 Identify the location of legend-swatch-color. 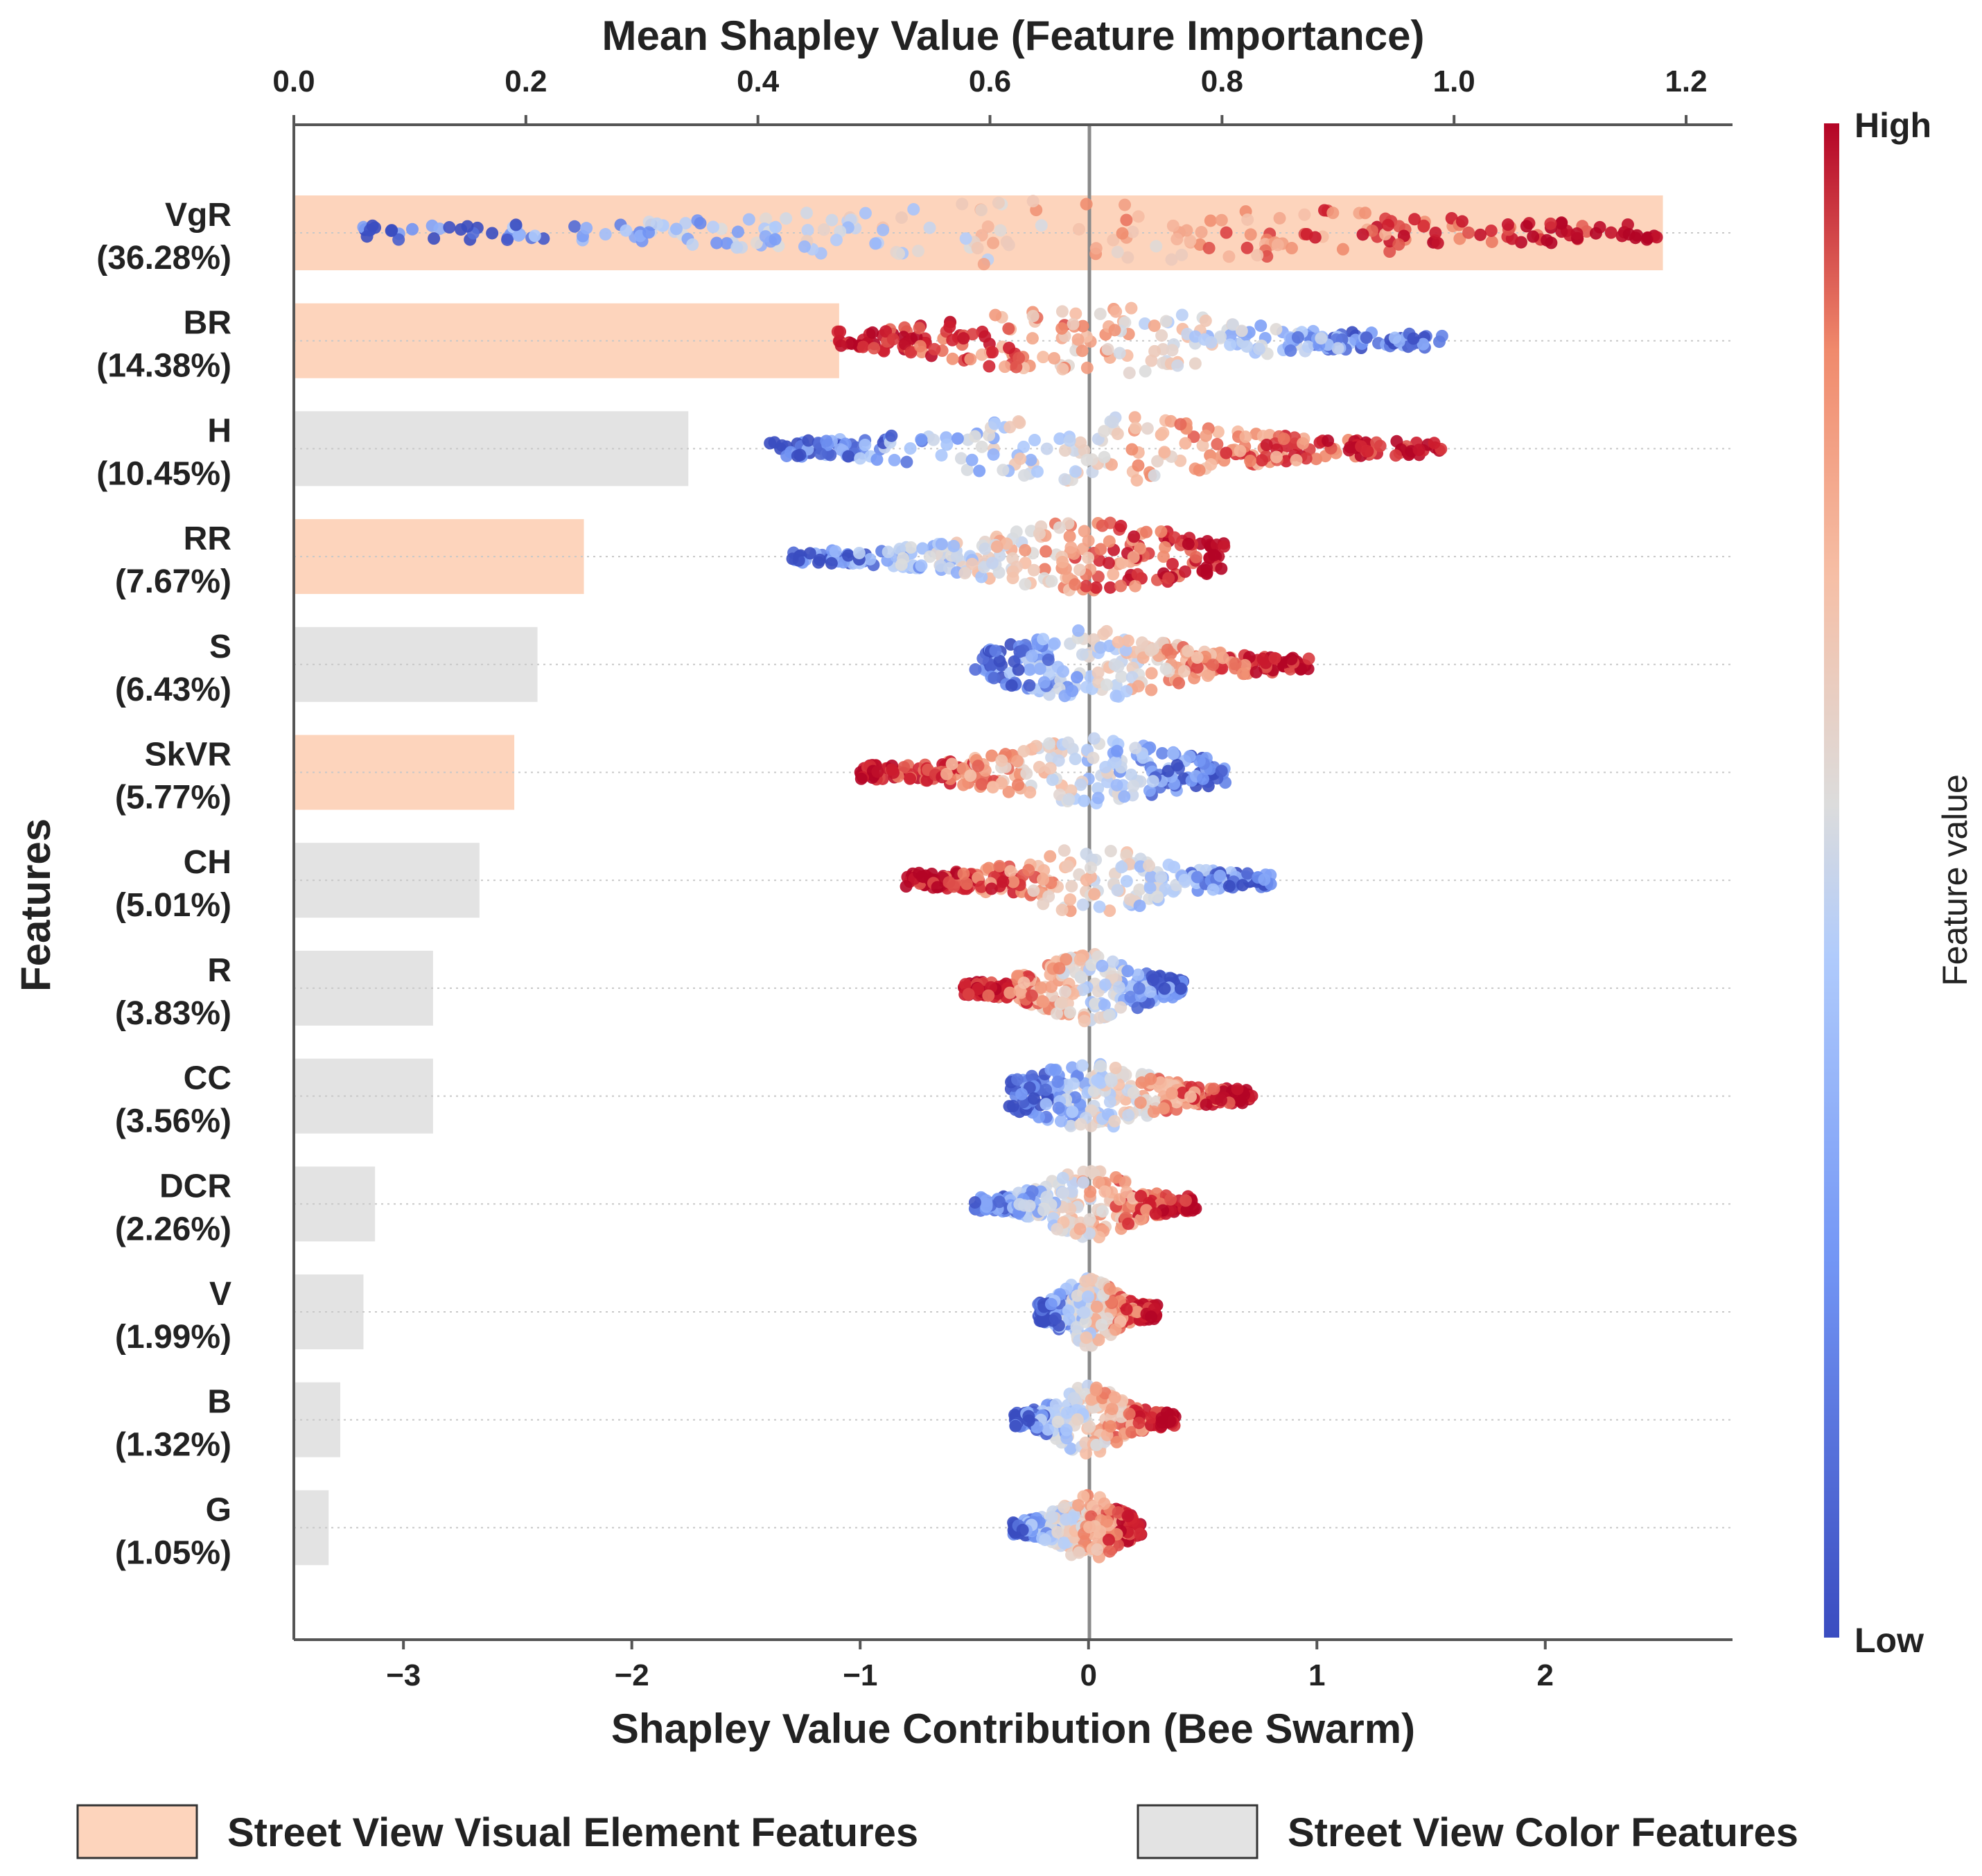
(1198, 1831).